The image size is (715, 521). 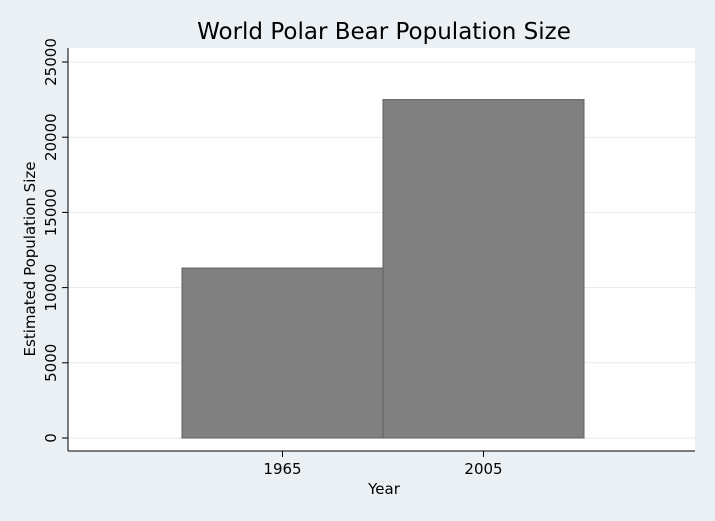 What do you see at coordinates (51, 363) in the screenshot?
I see `y-tick-label: 5000` at bounding box center [51, 363].